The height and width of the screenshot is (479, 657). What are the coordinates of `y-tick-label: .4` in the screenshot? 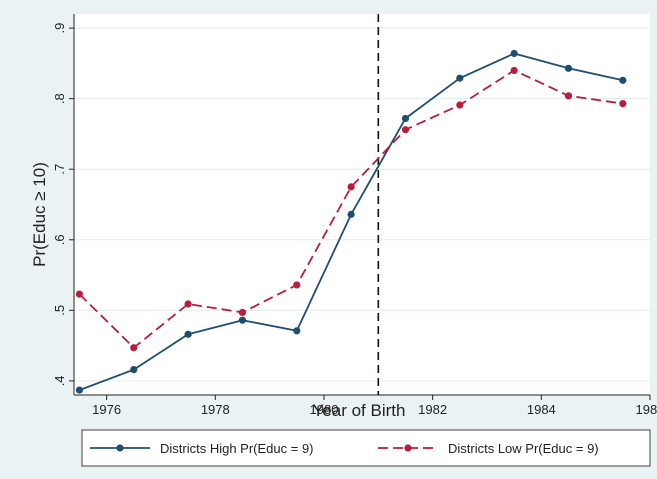 It's located at (59, 380).